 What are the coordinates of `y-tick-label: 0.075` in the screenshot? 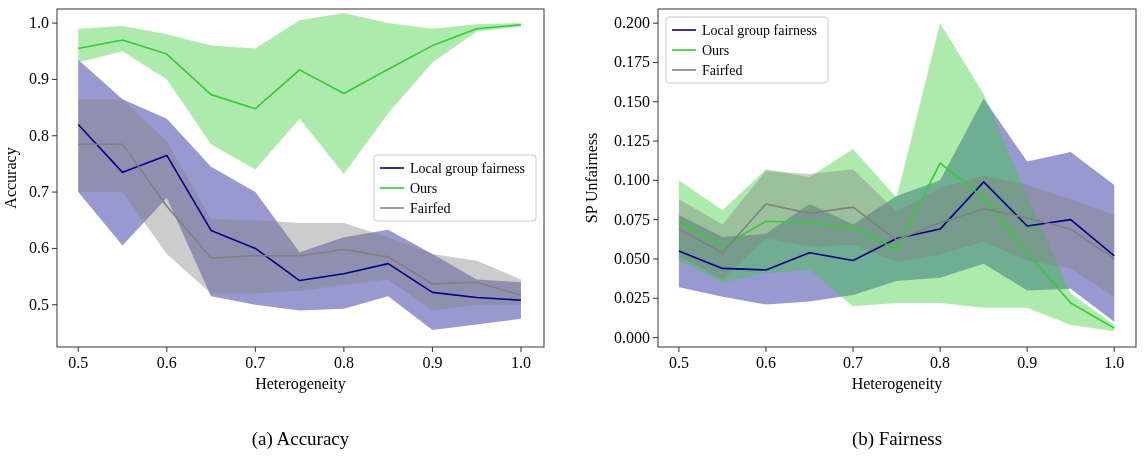 It's located at (632, 219).